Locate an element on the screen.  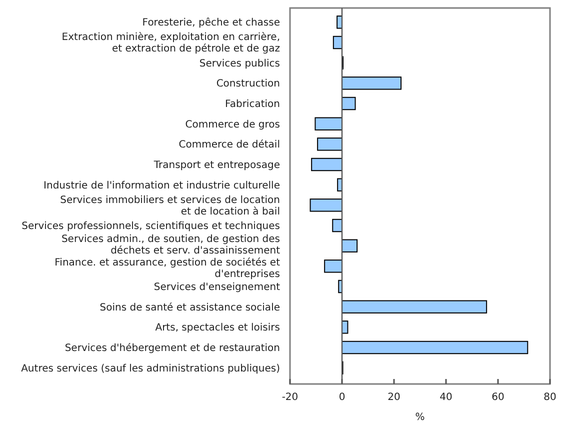
x-axis-title: % is located at coordinates (420, 417).